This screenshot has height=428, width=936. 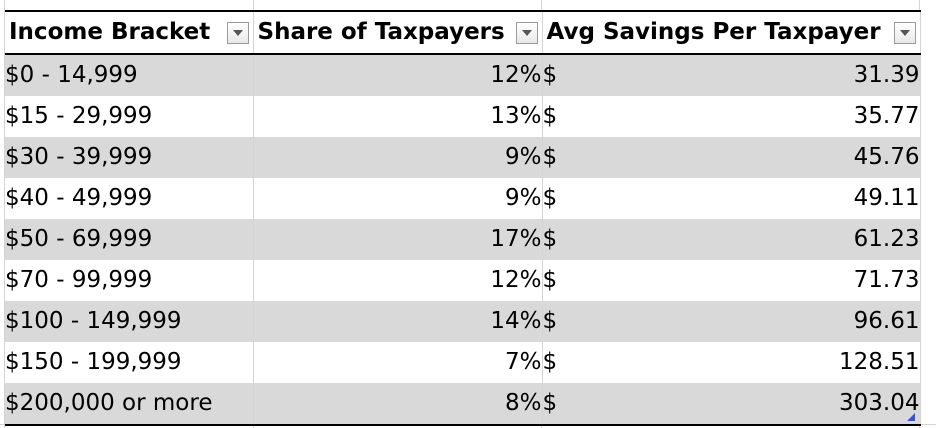 I want to click on table-row: $70 - 99,999 12% $71.73, so click(x=463, y=280).